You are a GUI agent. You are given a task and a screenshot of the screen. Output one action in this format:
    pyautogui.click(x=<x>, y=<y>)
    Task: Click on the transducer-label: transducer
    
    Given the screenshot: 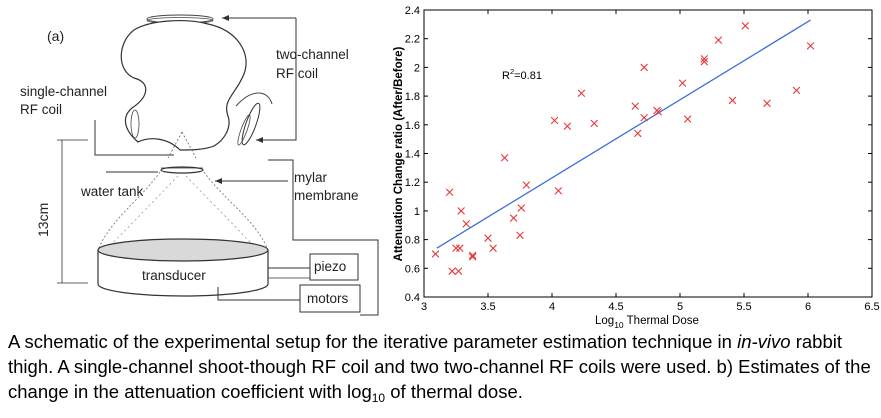 What is the action you would take?
    pyautogui.click(x=174, y=275)
    